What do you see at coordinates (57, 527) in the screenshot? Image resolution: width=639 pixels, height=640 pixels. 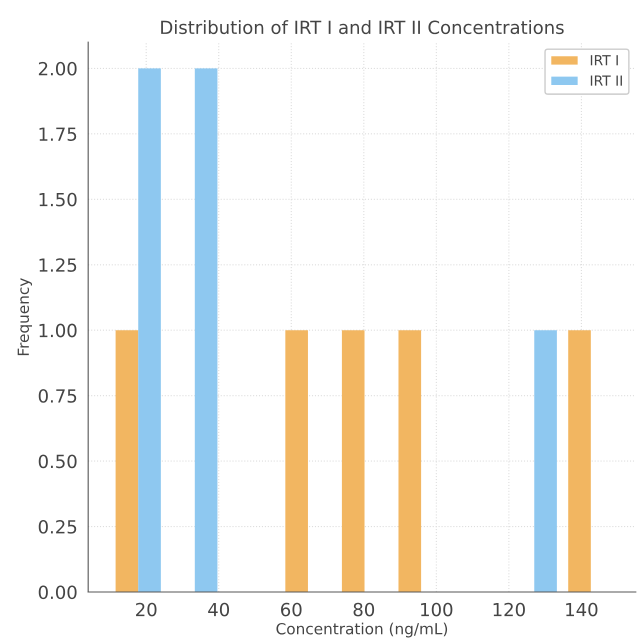 I see `y-tick-label: 0.25` at bounding box center [57, 527].